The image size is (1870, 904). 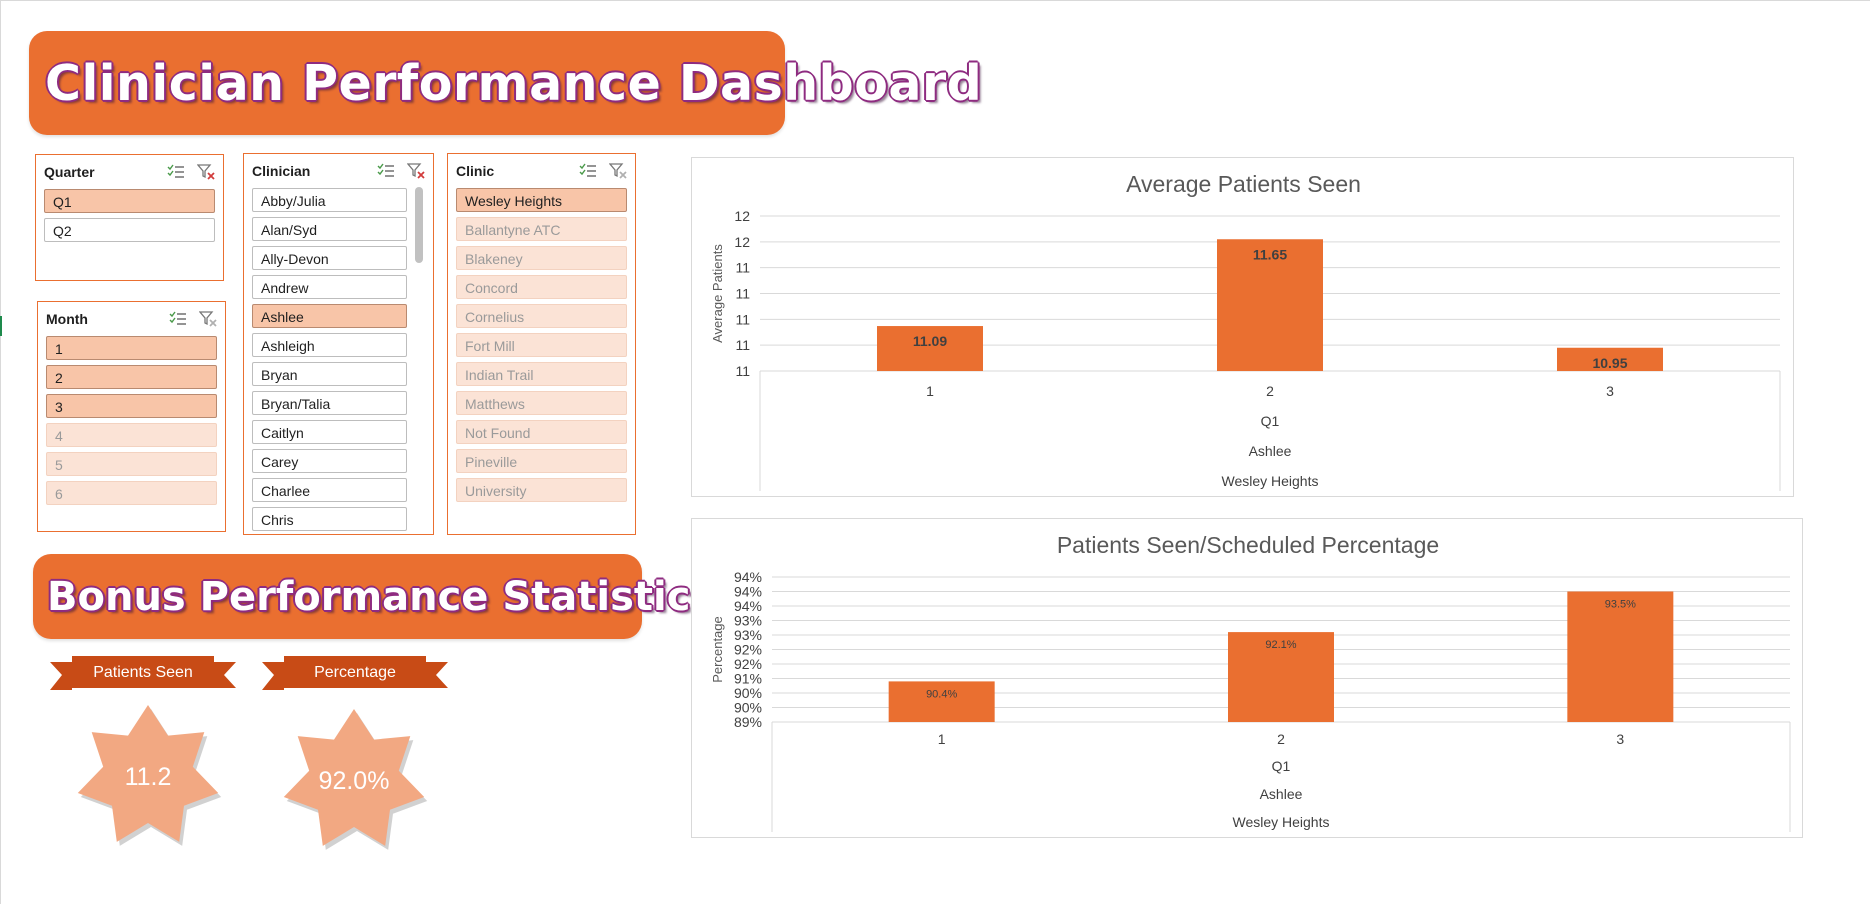 I want to click on y-tick-label: 91%, so click(x=748, y=679).